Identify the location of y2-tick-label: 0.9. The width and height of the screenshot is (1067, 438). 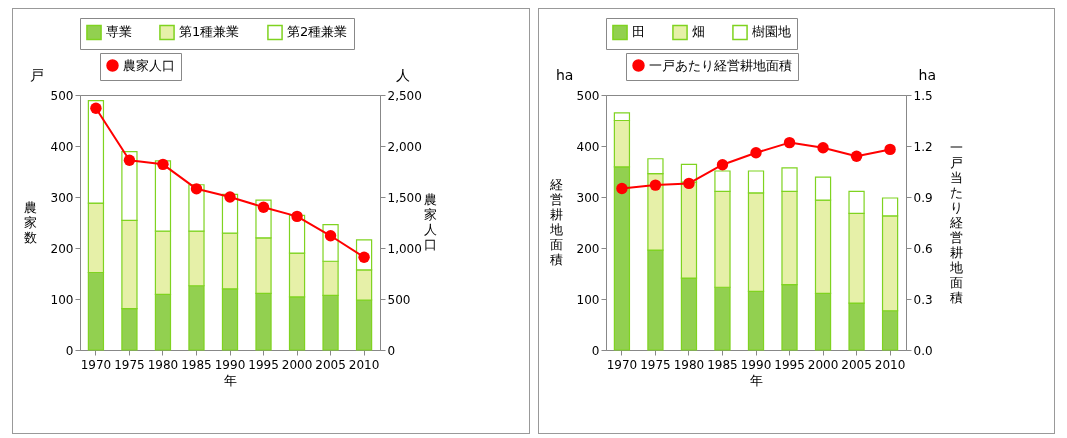
(923, 197).